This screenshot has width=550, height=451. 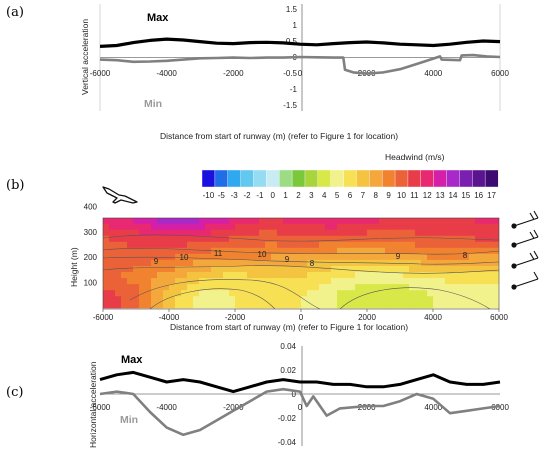 What do you see at coordinates (300, 73) in the screenshot?
I see `panel-a-x-tick-label: 0` at bounding box center [300, 73].